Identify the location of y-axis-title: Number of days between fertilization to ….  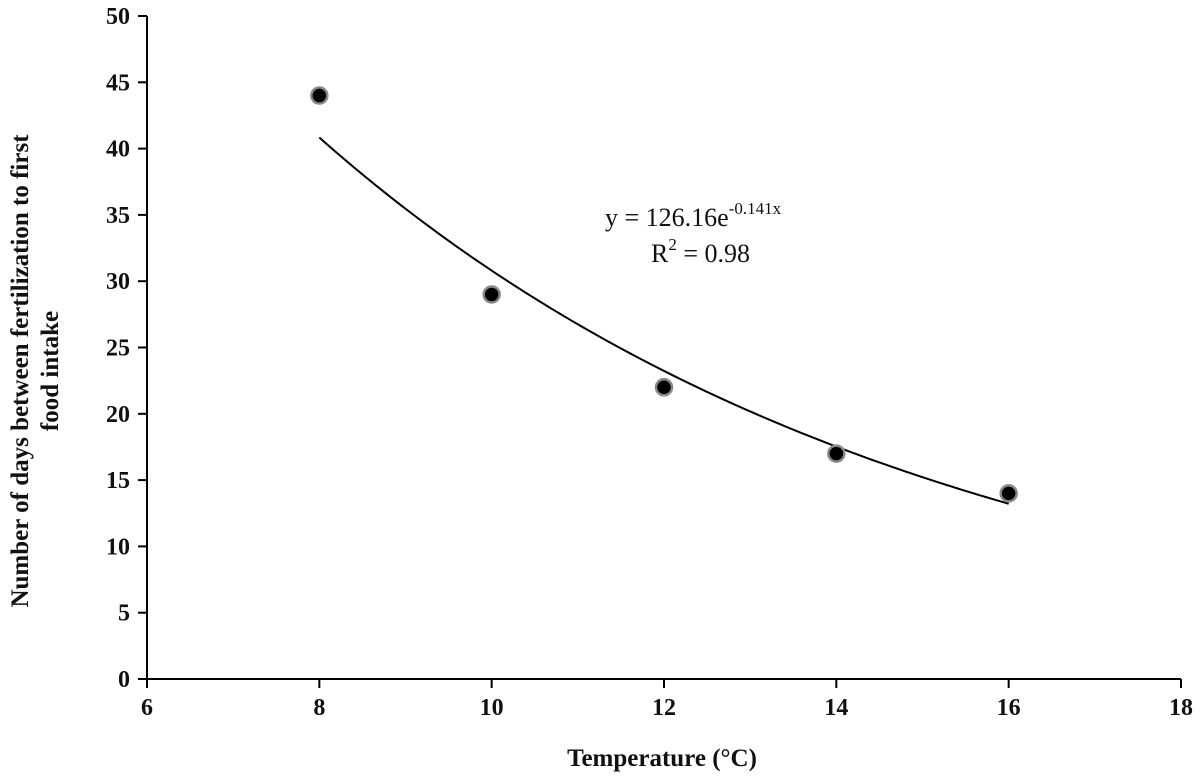
(35, 371).